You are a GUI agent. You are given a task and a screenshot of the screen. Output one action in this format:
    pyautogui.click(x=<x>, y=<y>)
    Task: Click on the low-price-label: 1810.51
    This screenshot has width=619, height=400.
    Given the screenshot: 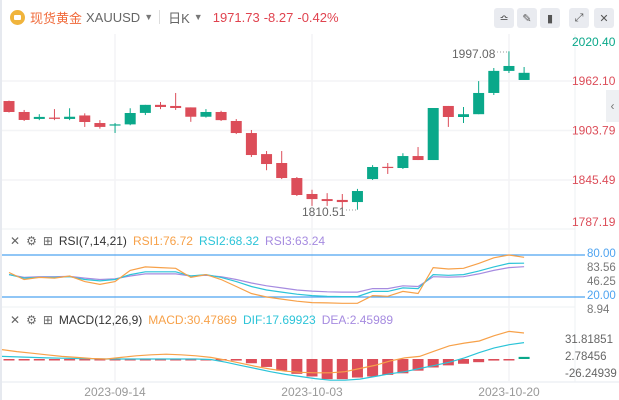 What is the action you would take?
    pyautogui.click(x=324, y=212)
    